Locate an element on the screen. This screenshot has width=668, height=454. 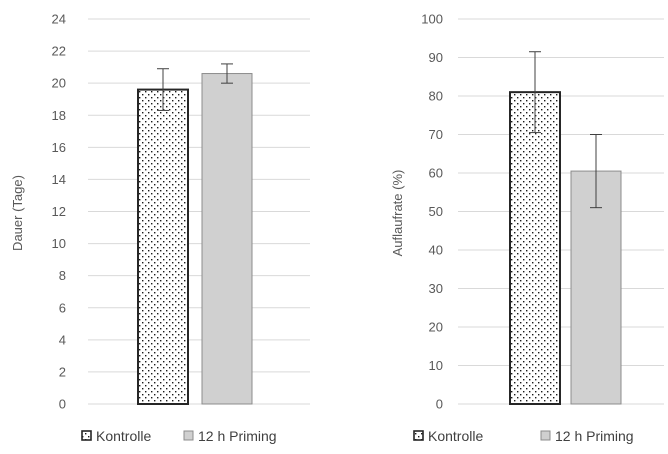
y-tick-label: 22 is located at coordinates (59, 51).